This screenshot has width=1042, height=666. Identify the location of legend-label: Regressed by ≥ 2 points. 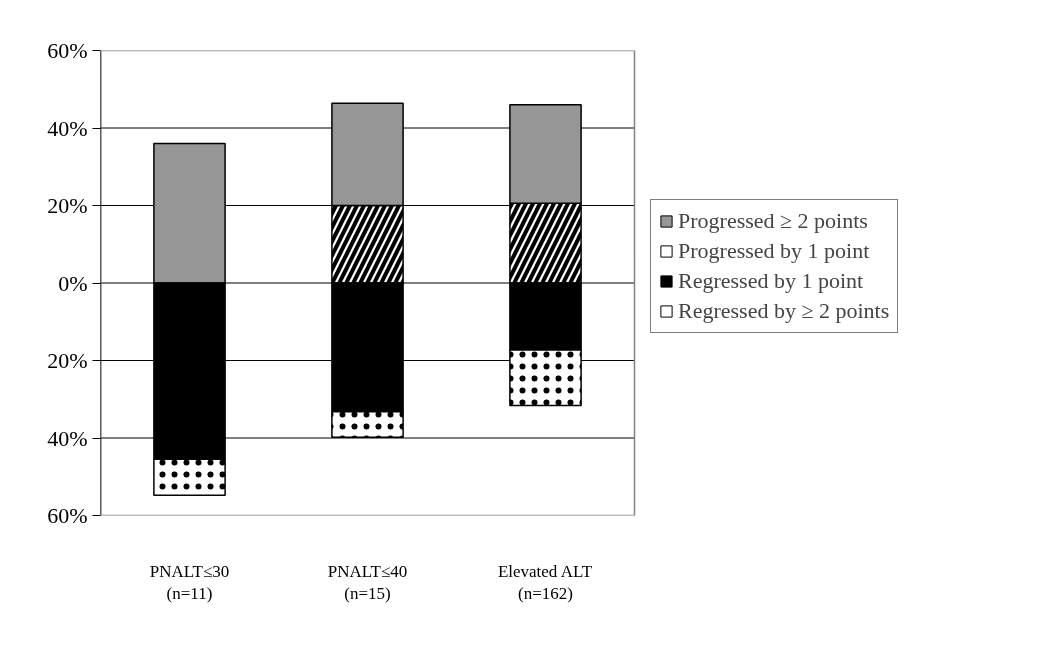
(784, 311).